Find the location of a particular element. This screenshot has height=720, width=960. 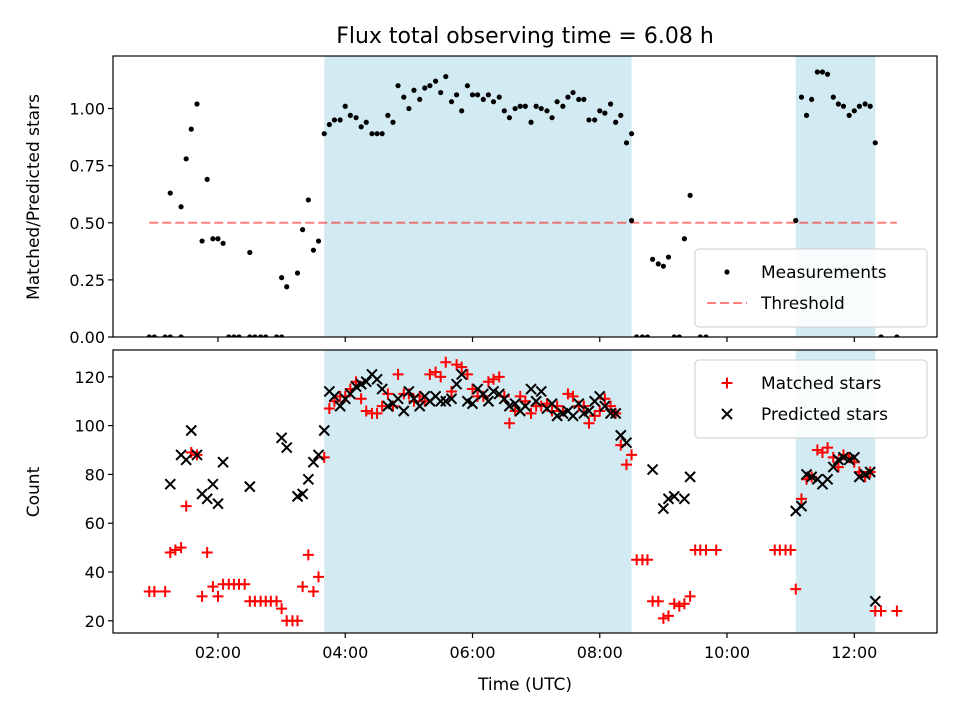

bottom-y-tick-label-1: 40 is located at coordinates (95, 572).